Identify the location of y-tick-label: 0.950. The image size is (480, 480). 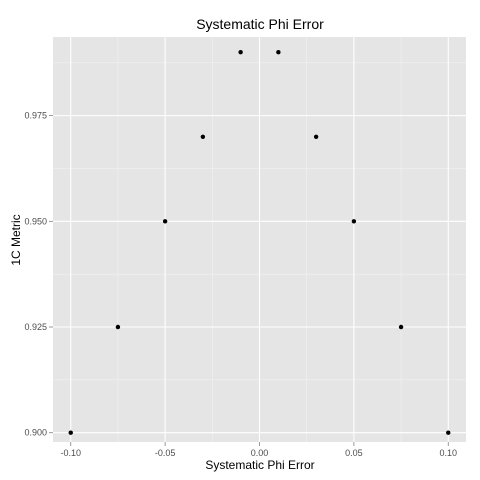
(35, 221).